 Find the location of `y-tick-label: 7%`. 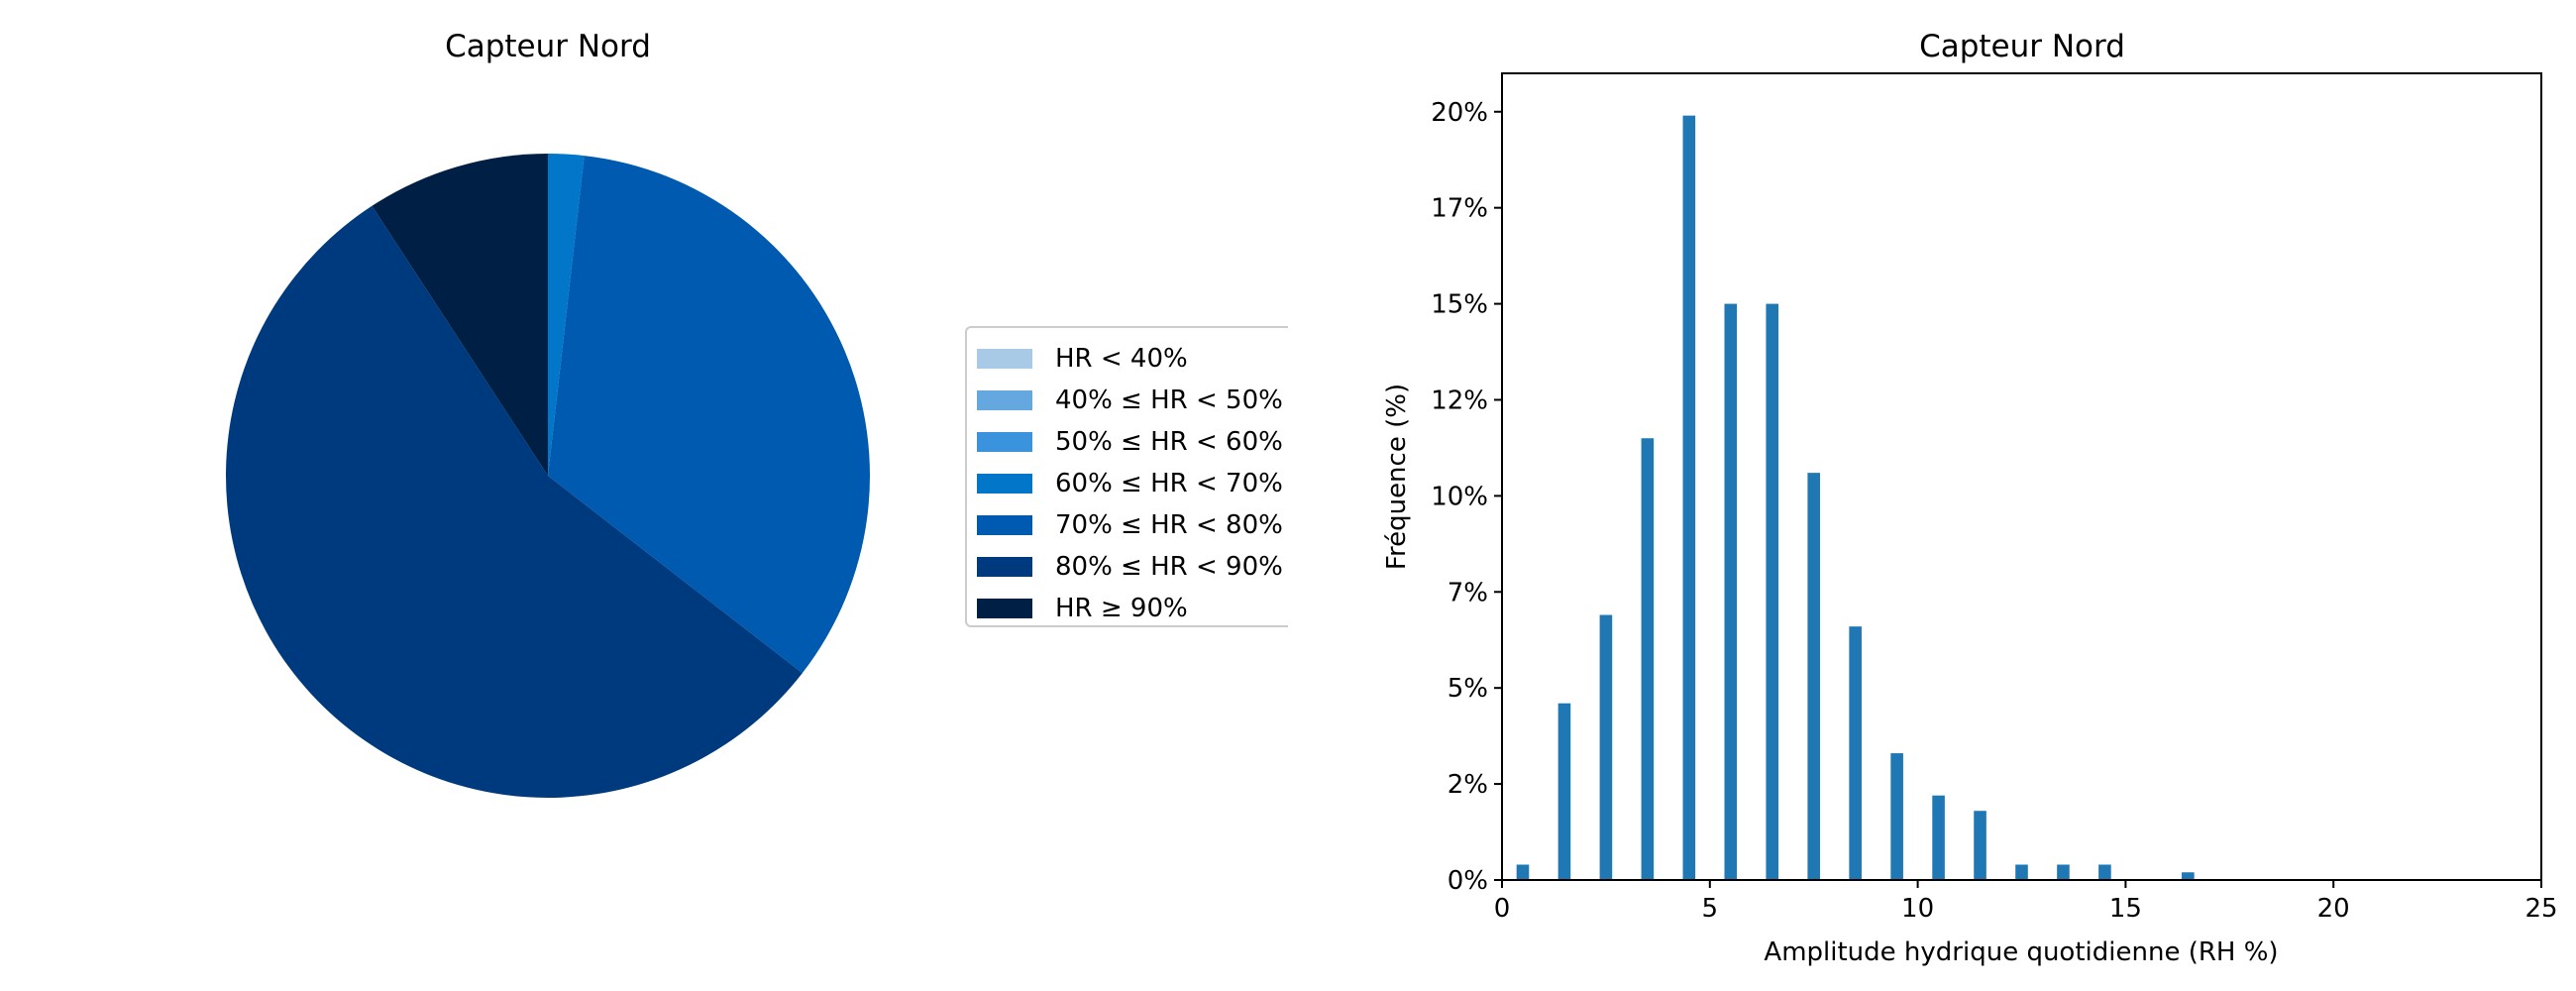

y-tick-label: 7% is located at coordinates (1468, 592).